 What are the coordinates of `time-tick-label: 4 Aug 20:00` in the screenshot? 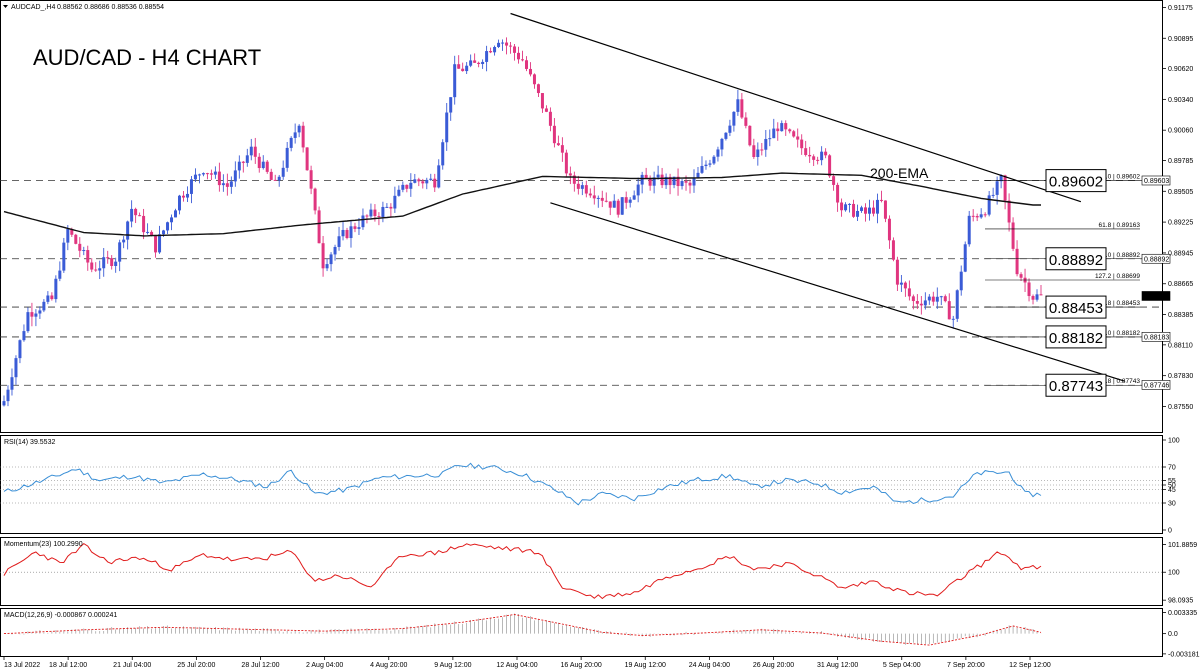 It's located at (388, 665).